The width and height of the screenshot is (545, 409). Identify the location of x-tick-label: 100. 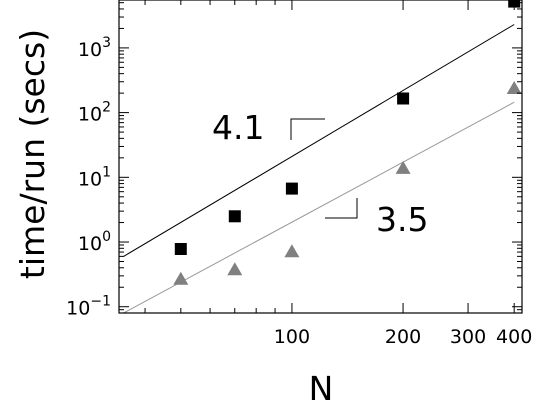
(292, 337).